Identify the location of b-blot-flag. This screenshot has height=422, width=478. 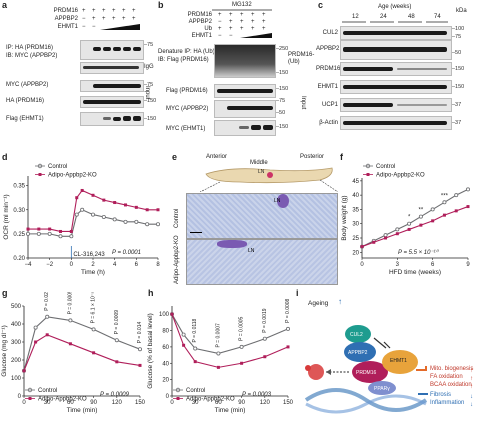
(245, 91).